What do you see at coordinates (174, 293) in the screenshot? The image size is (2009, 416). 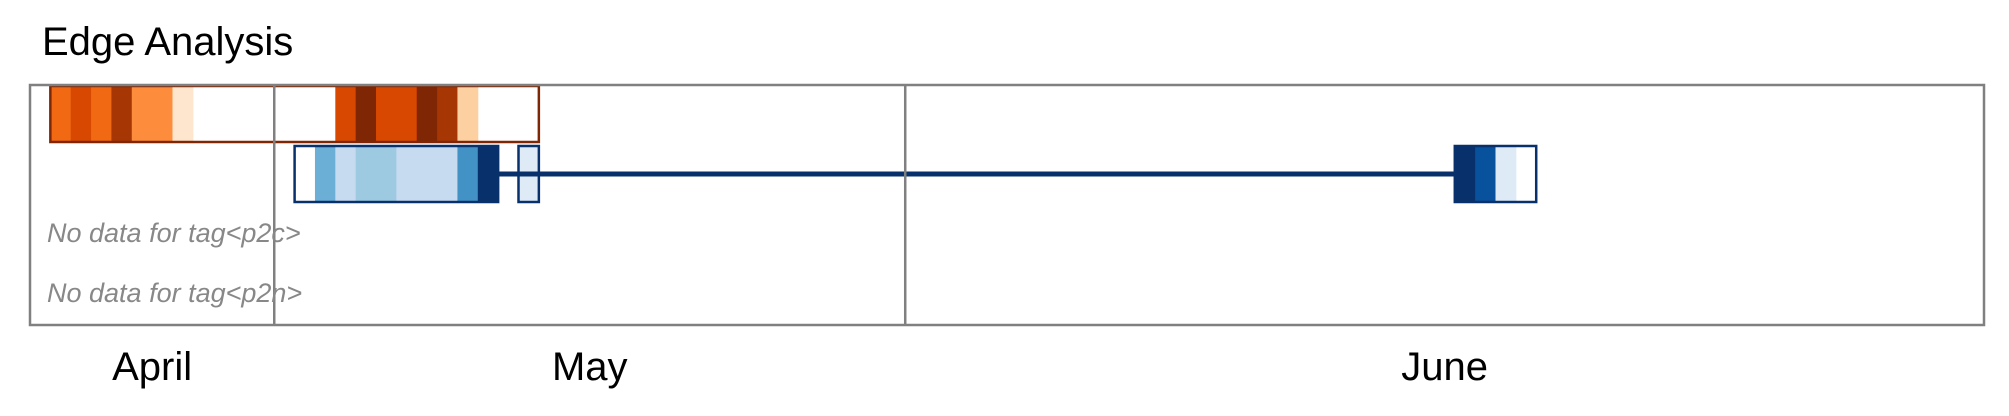 I see `no-data-label-p2n: No data for tag<p2n>` at bounding box center [174, 293].